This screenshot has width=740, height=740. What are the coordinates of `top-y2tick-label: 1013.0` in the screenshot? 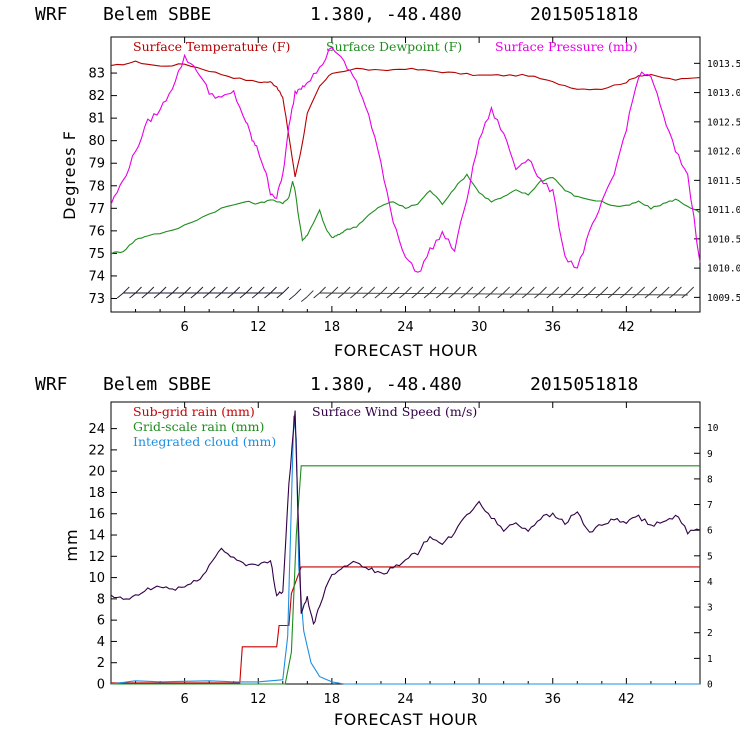 It's located at (723, 93).